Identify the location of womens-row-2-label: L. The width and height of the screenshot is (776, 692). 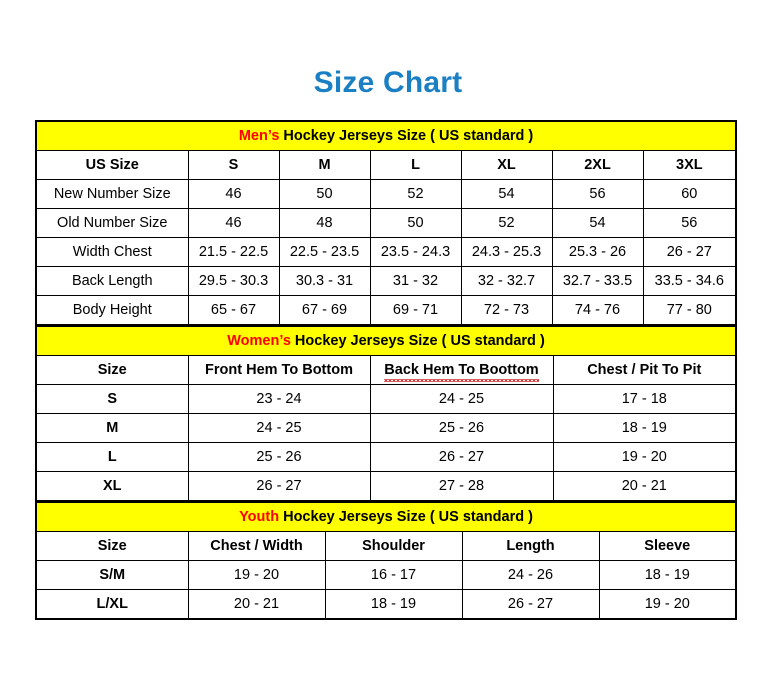
(112, 457).